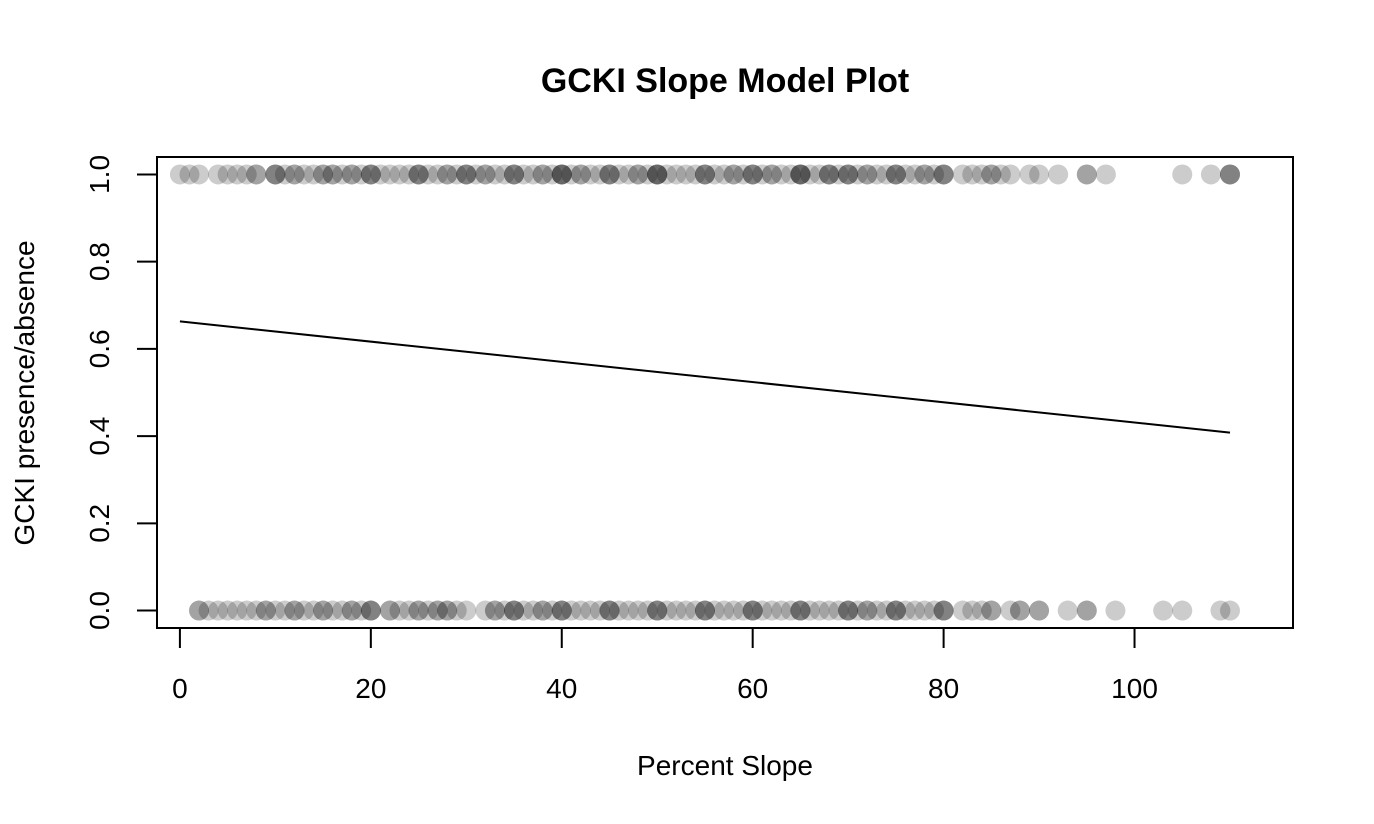 The height and width of the screenshot is (824, 1374). I want to click on y-axis-label: GCKI presence/absence, so click(24, 392).